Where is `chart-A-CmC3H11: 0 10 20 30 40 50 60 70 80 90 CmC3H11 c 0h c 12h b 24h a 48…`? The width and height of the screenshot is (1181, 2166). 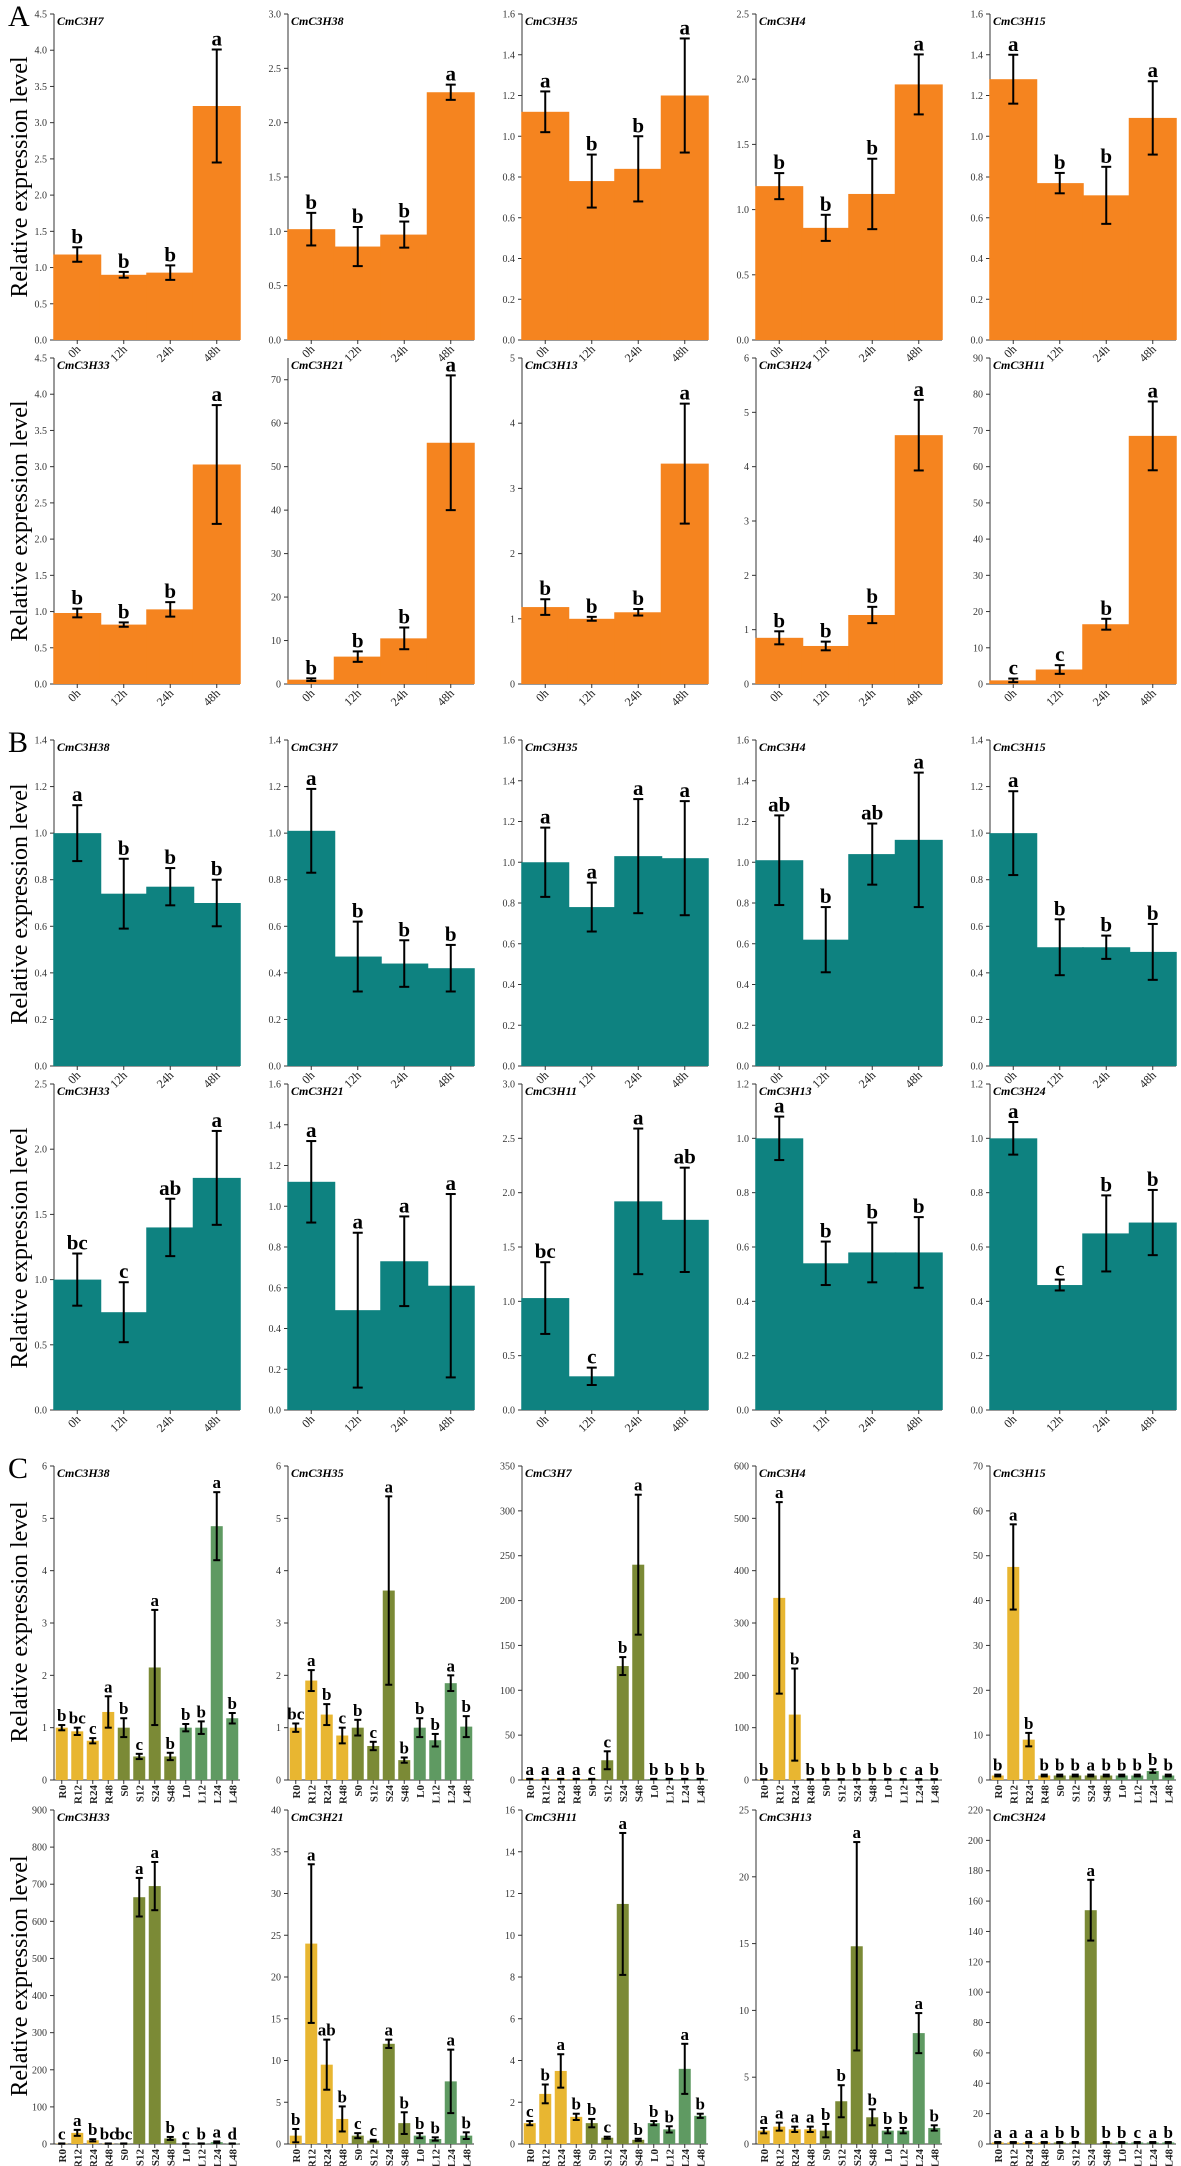 chart-A-CmC3H11: 0 10 20 30 40 50 60 70 80 90 CmC3H11 c 0h c 12h b 24h a 48… is located at coordinates (1075, 531).